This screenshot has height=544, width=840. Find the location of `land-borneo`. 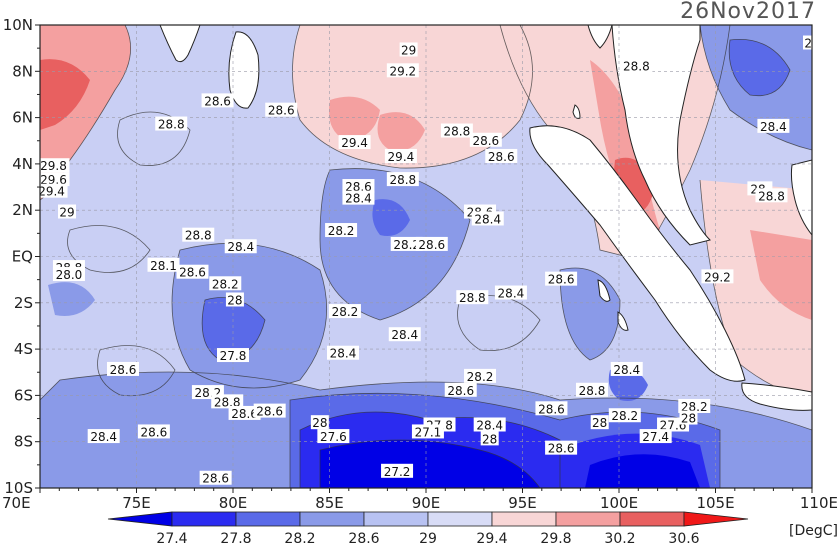

land-borneo is located at coordinates (801, 197).